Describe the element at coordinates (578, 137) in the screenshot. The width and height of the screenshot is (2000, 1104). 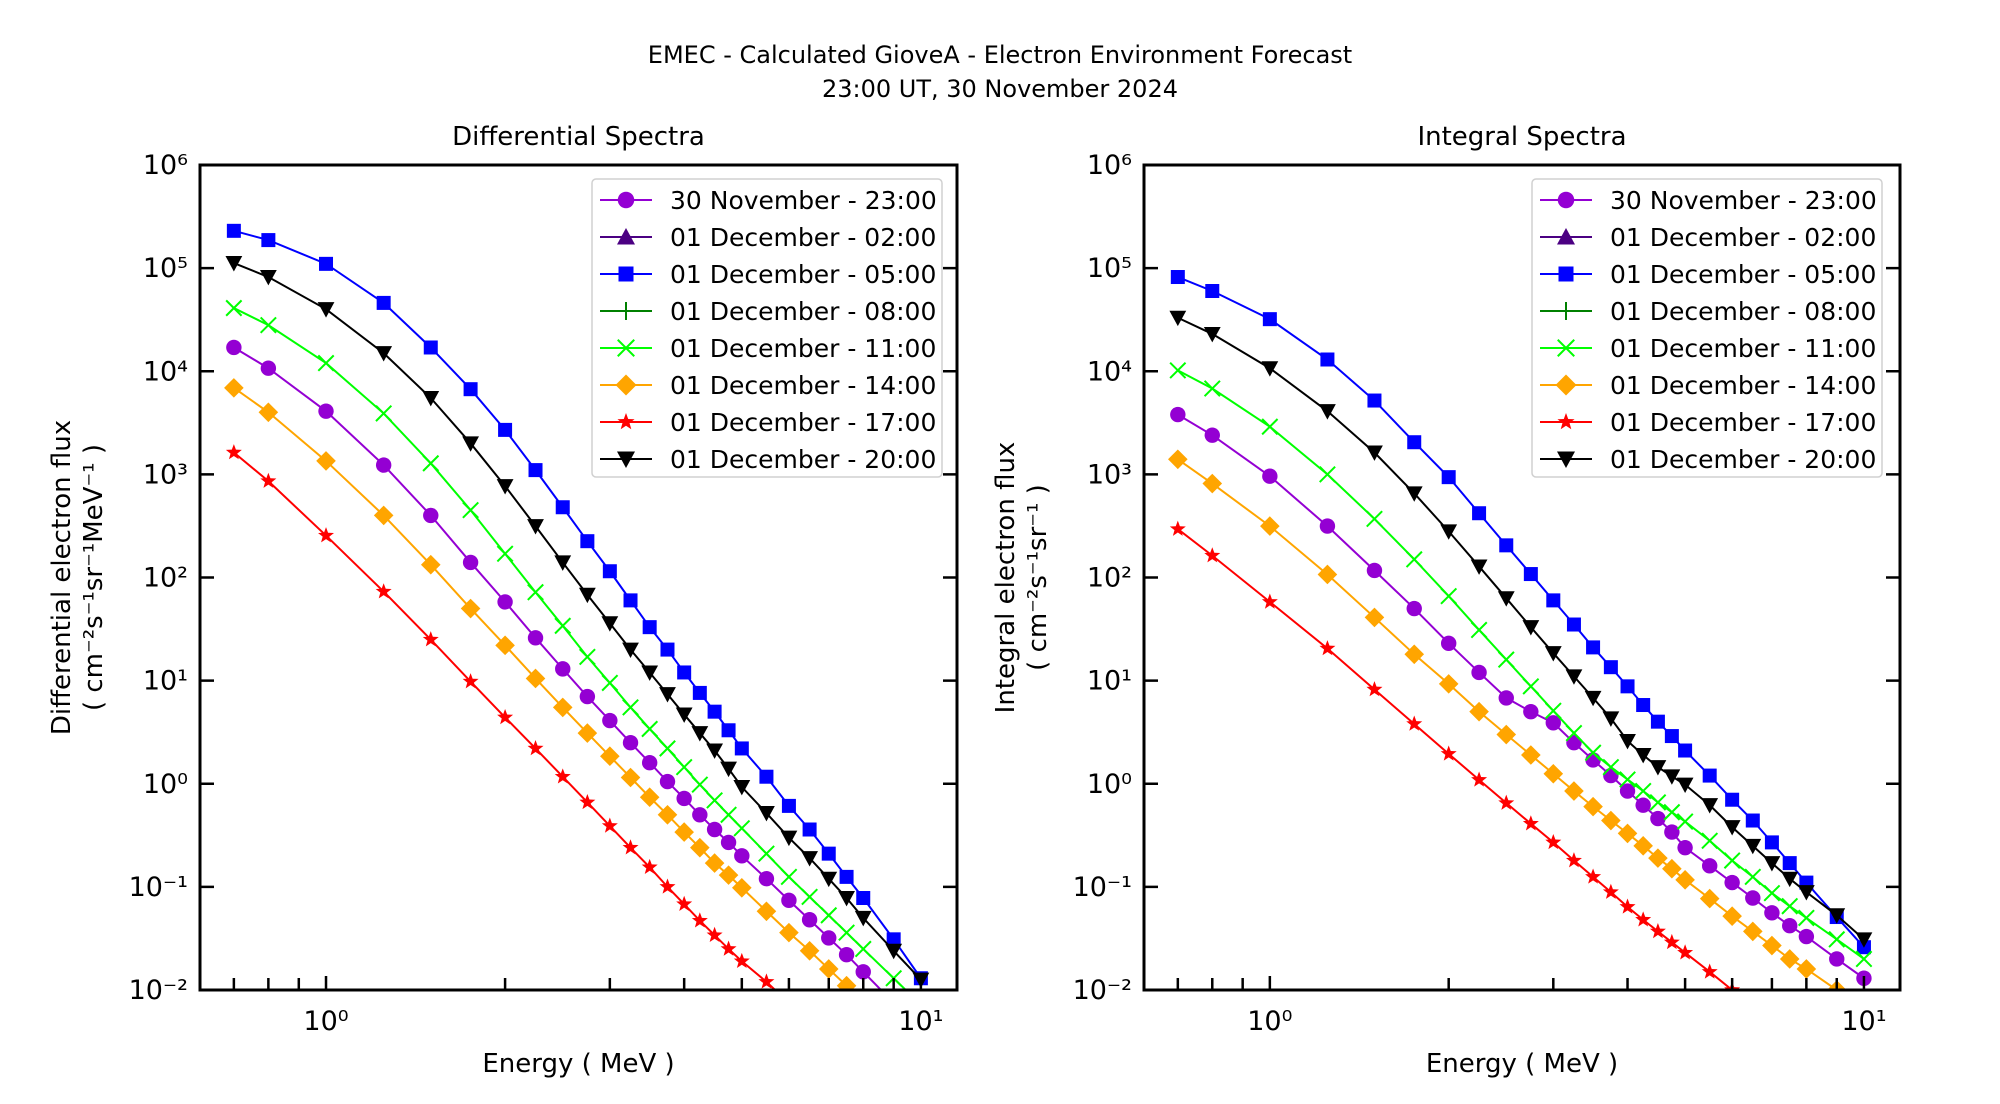
I see `panel-title: Differential Spectra` at that location.